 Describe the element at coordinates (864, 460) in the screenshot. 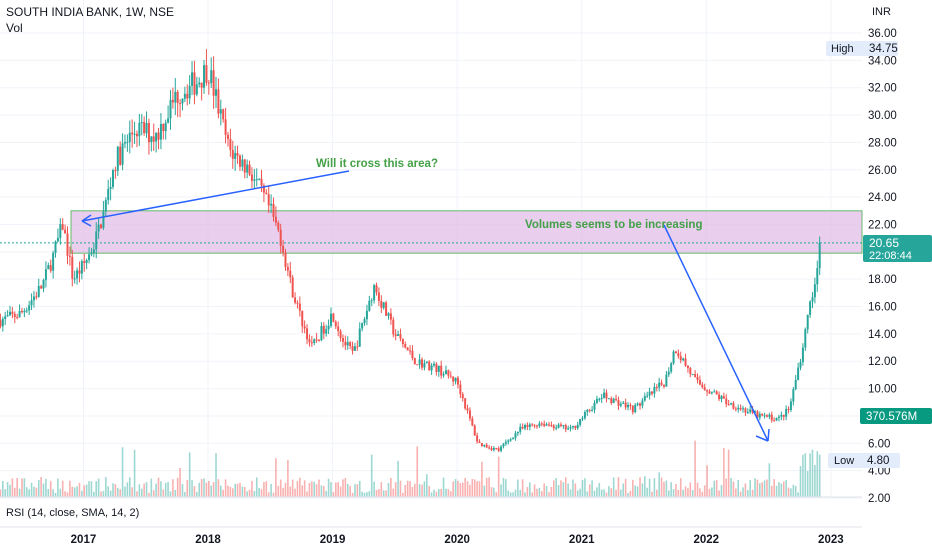

I see `low-badge` at that location.